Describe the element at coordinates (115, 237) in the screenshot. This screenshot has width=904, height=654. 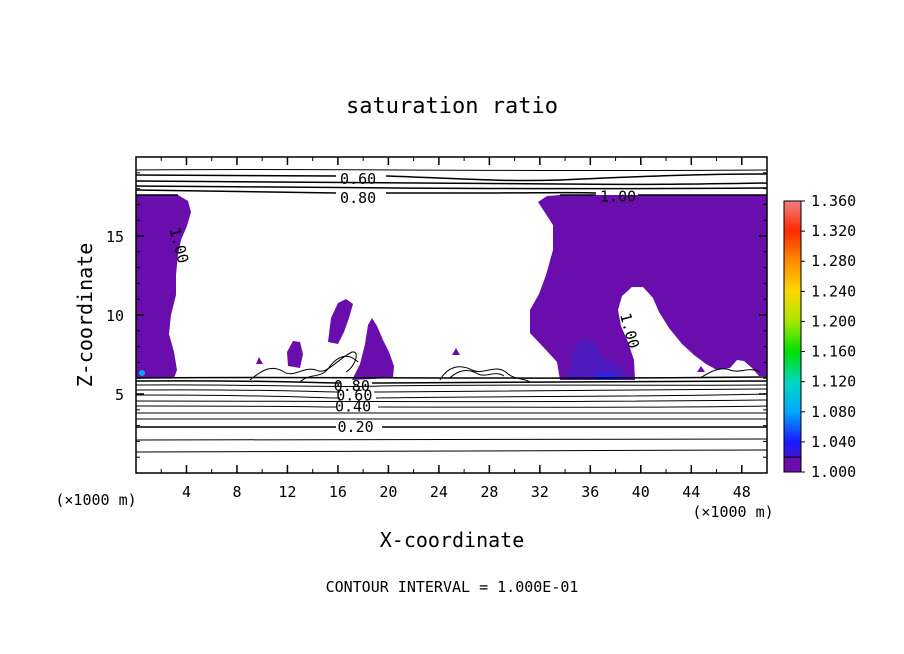
I see `y-tick-label: 15` at that location.